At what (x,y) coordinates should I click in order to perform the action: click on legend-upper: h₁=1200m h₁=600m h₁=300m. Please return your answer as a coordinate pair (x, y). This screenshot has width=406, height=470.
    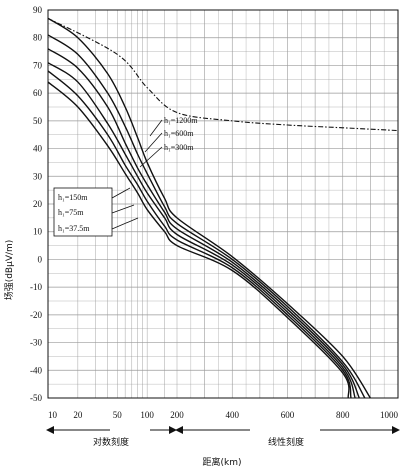
    Looking at the image, I should click on (168, 142).